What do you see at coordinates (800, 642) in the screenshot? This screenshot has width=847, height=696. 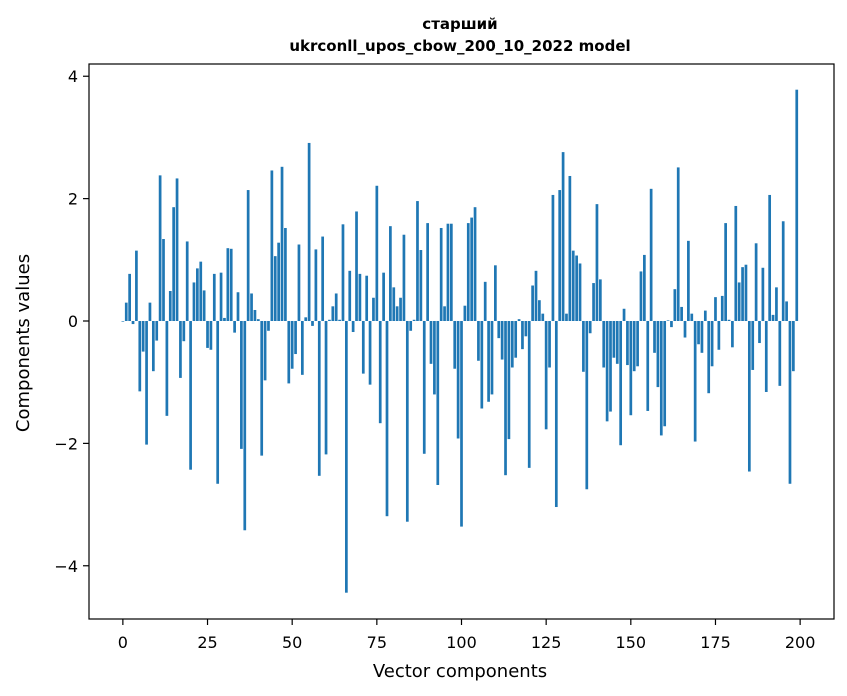 I see `x-tick-label: 200` at bounding box center [800, 642].